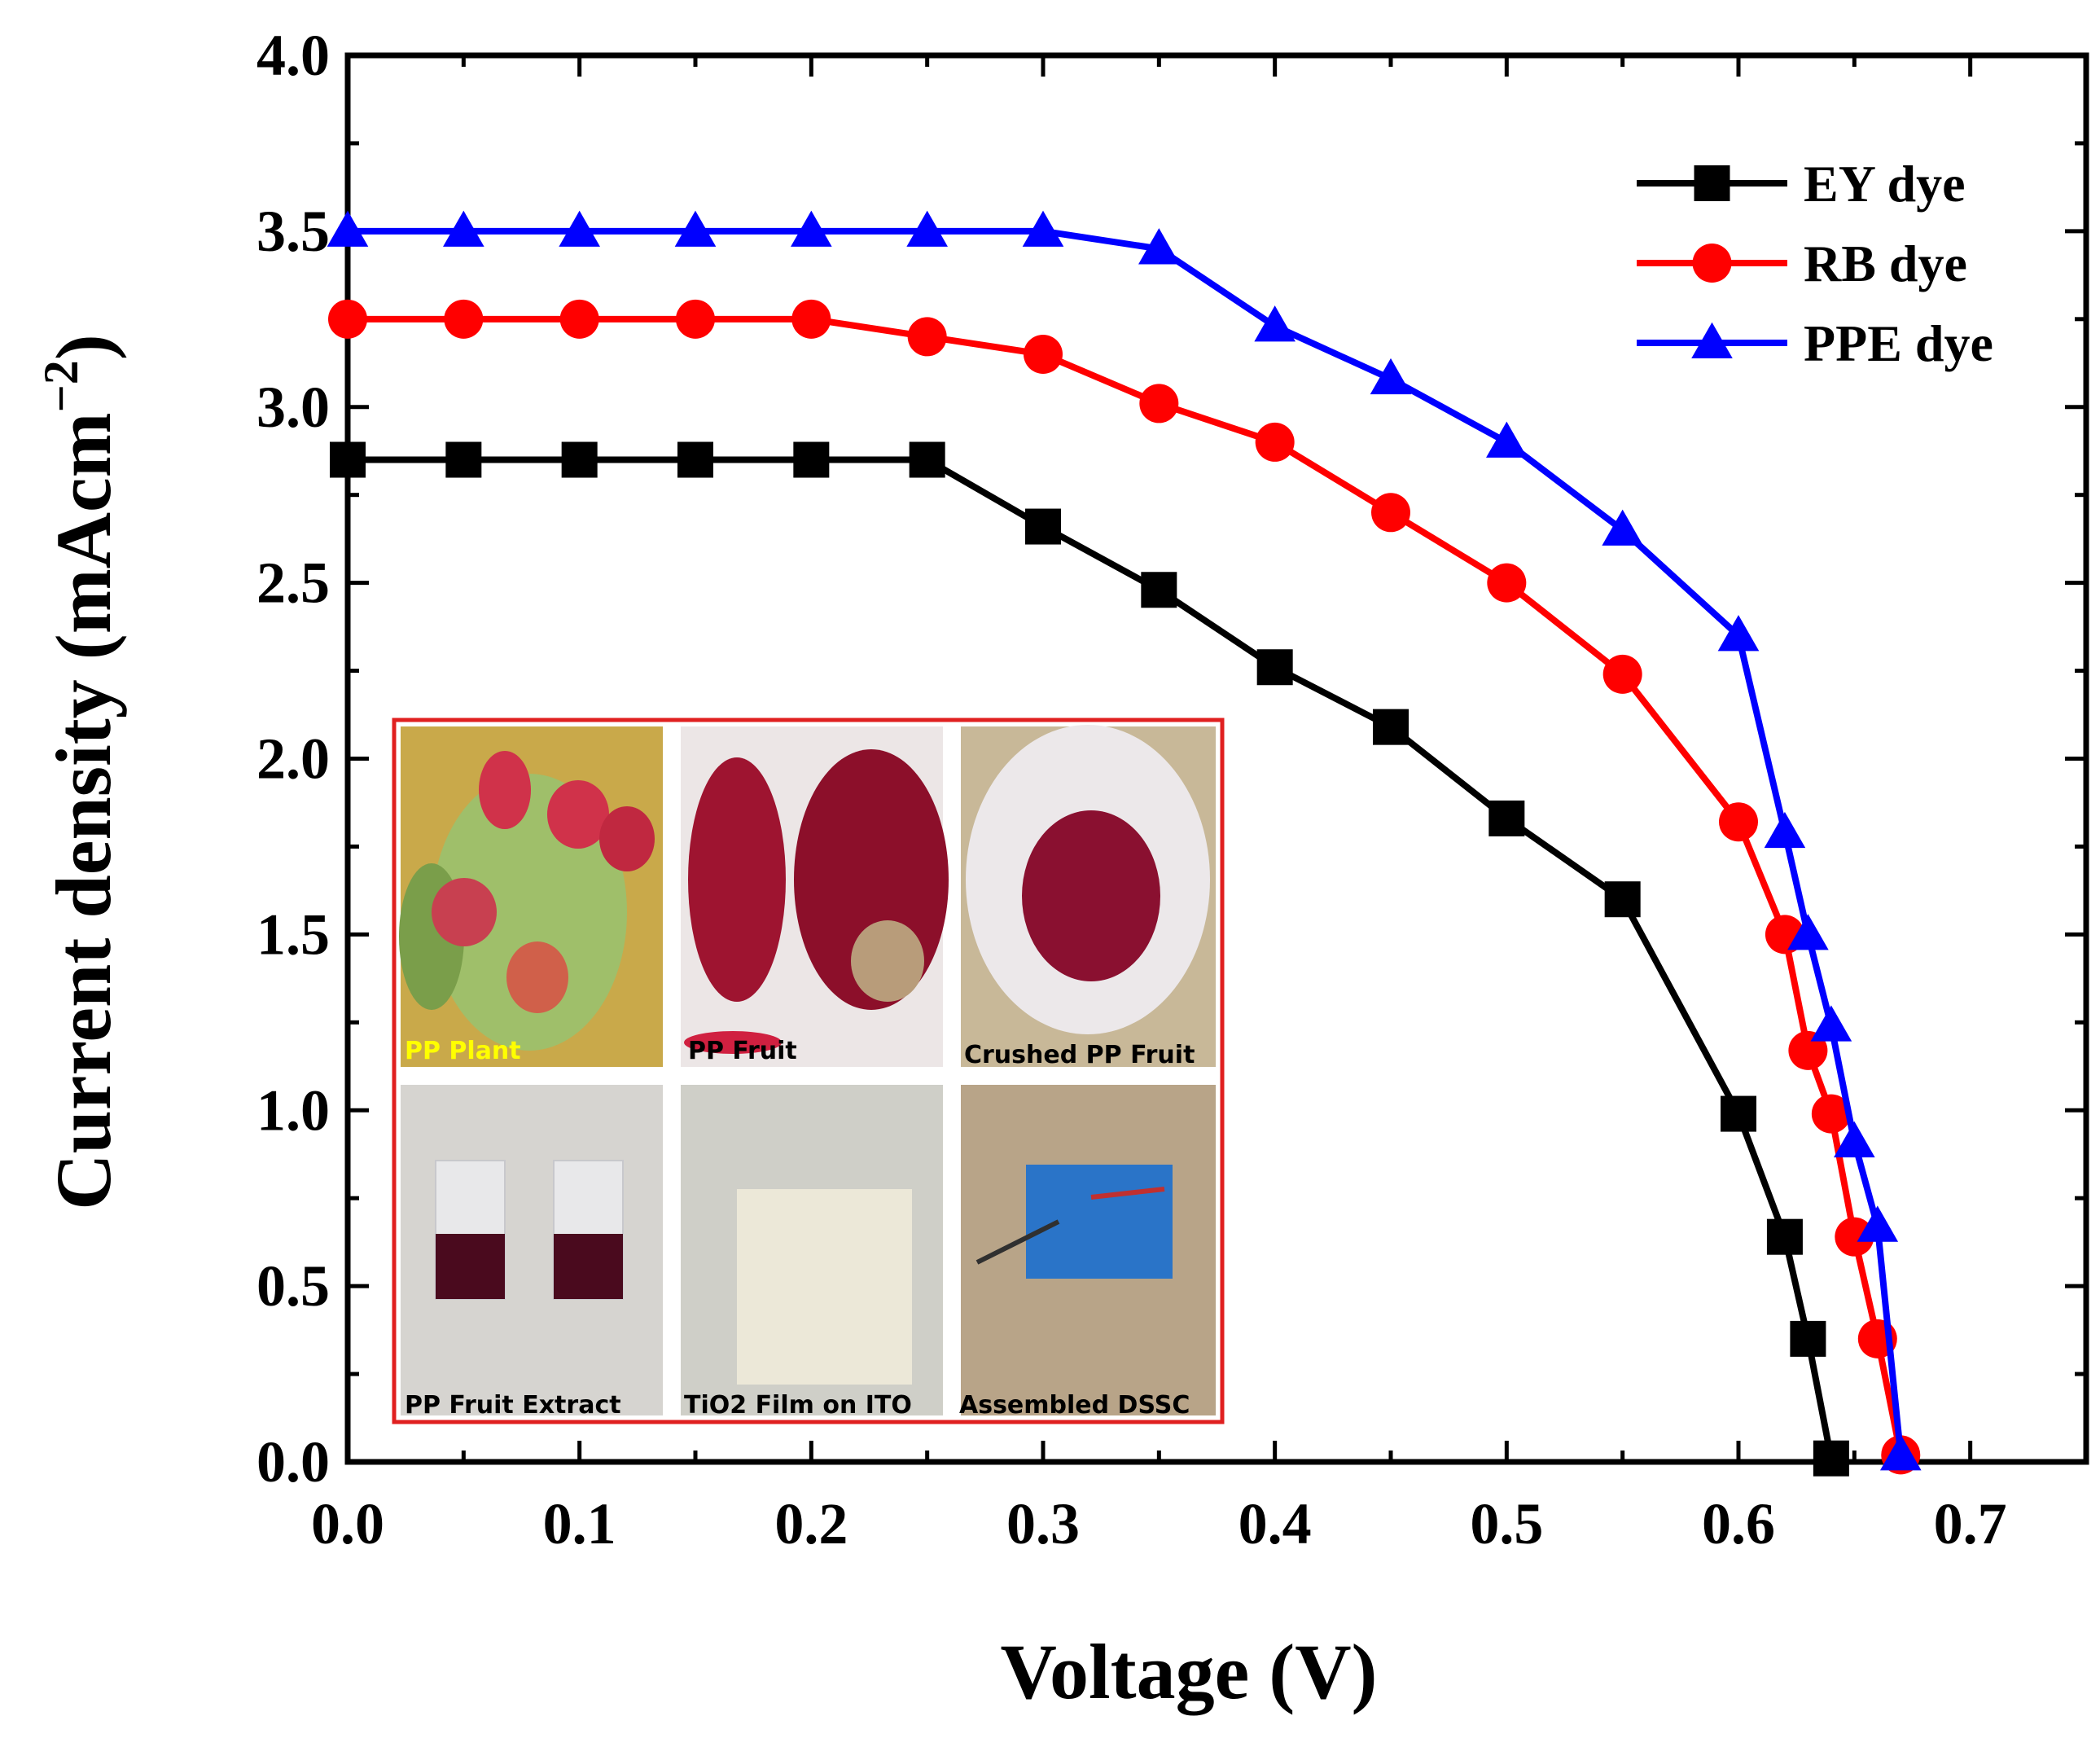 The width and height of the screenshot is (2100, 1738). Describe the element at coordinates (1898, 343) in the screenshot. I see `legend-label: PPE dye` at that location.